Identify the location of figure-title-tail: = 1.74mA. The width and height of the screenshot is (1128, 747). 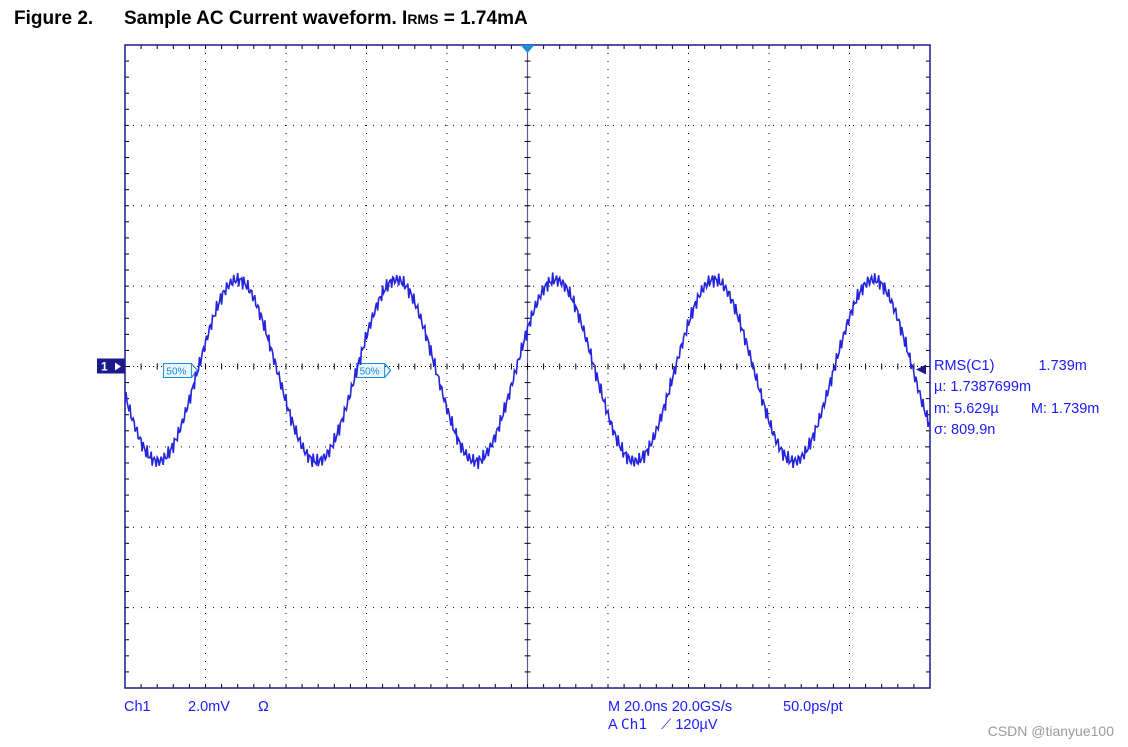
(483, 18).